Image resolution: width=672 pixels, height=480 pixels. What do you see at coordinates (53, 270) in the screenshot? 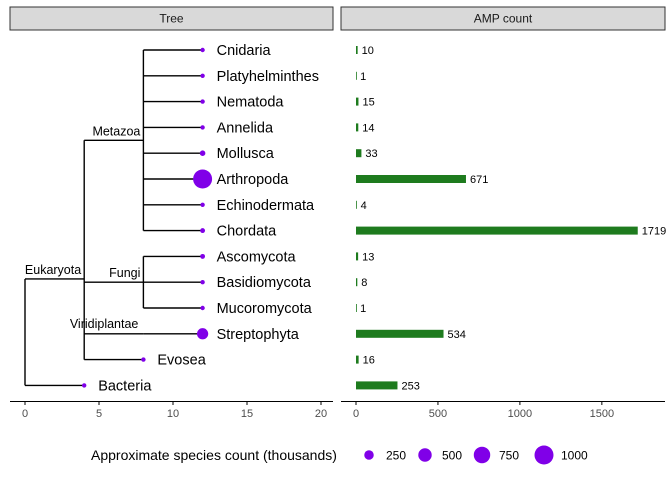
I see `clade-label: Eukaryota` at bounding box center [53, 270].